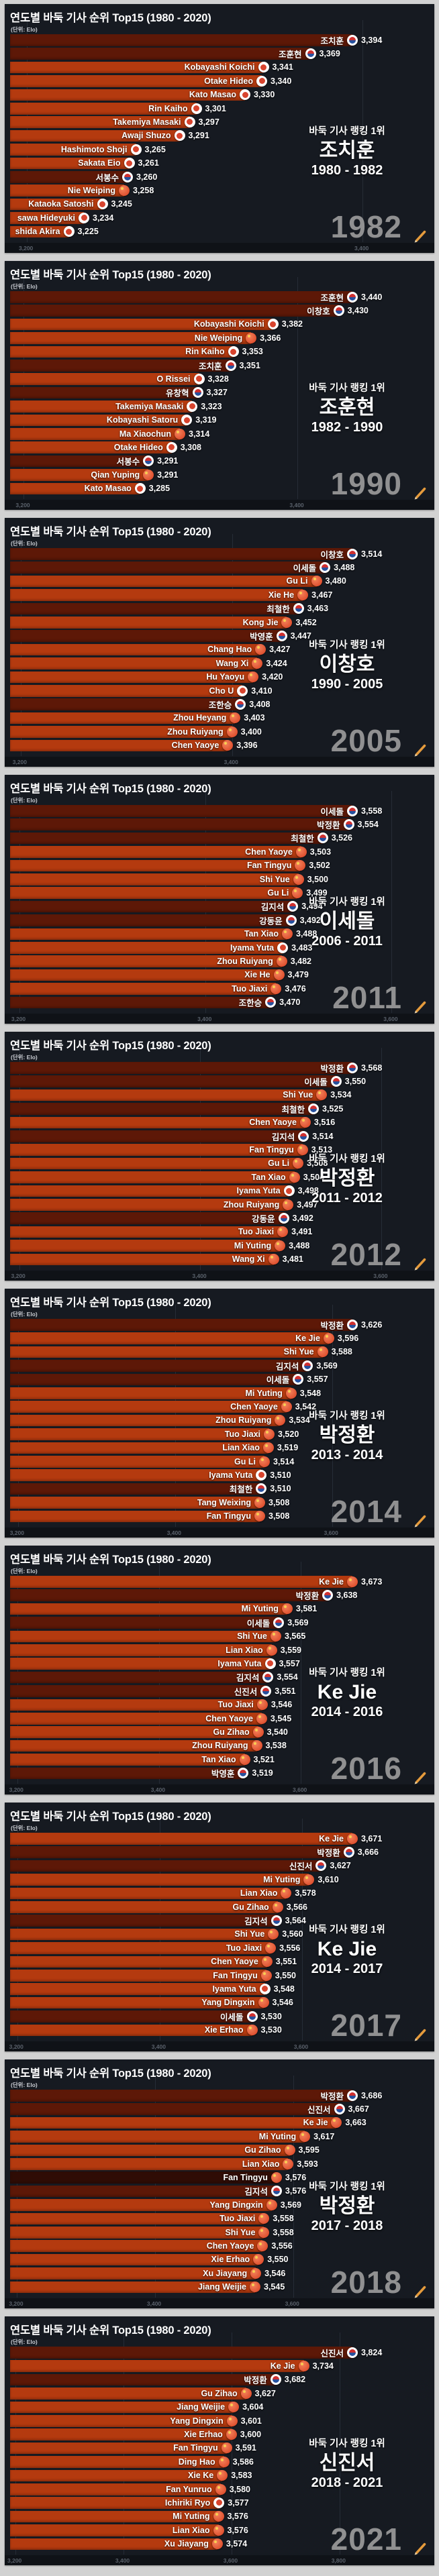 The height and width of the screenshot is (2576, 439). I want to click on player-name: Gu Li, so click(297, 581).